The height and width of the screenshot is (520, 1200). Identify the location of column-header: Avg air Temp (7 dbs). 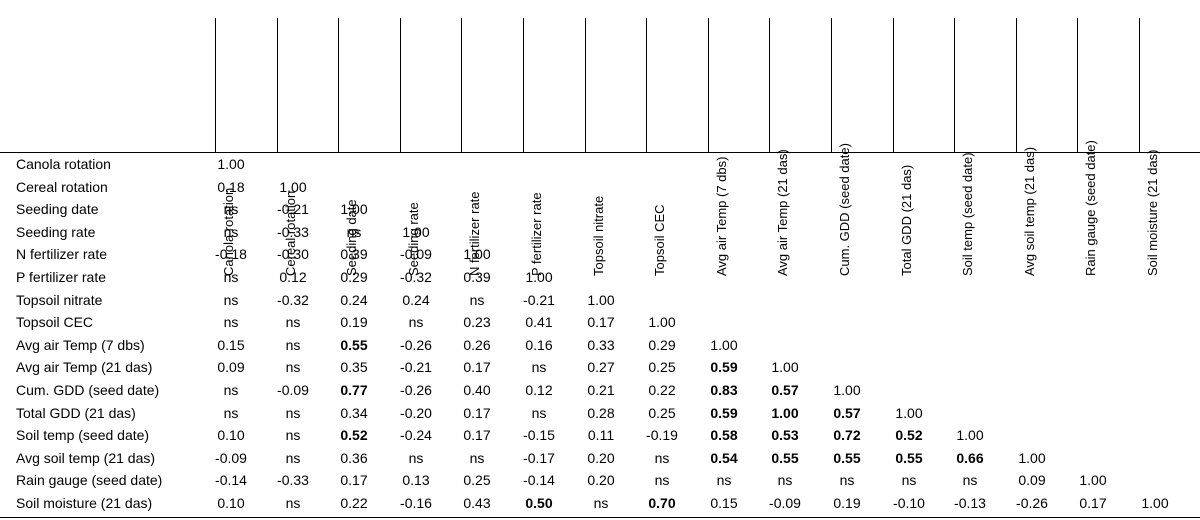
(722, 138).